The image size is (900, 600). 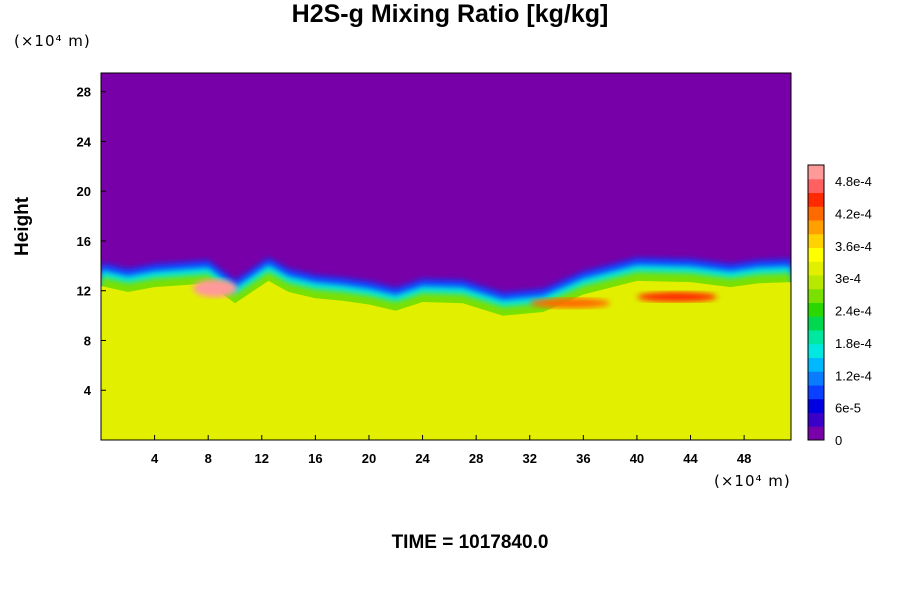 I want to click on x-tick-label: 4, so click(x=155, y=458).